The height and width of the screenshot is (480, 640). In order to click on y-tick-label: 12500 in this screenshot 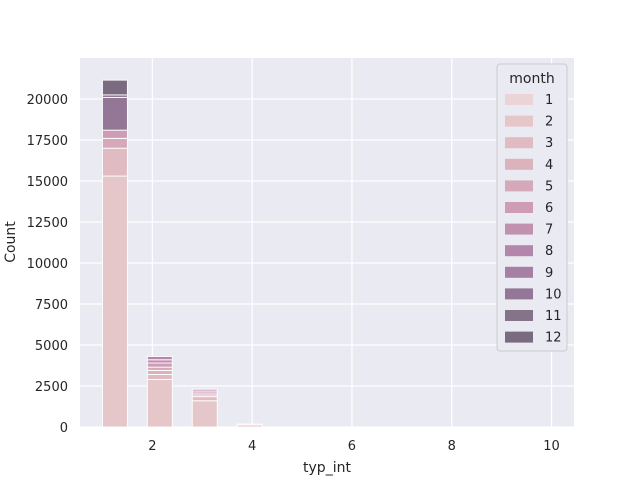, I will do `click(47, 223)`.